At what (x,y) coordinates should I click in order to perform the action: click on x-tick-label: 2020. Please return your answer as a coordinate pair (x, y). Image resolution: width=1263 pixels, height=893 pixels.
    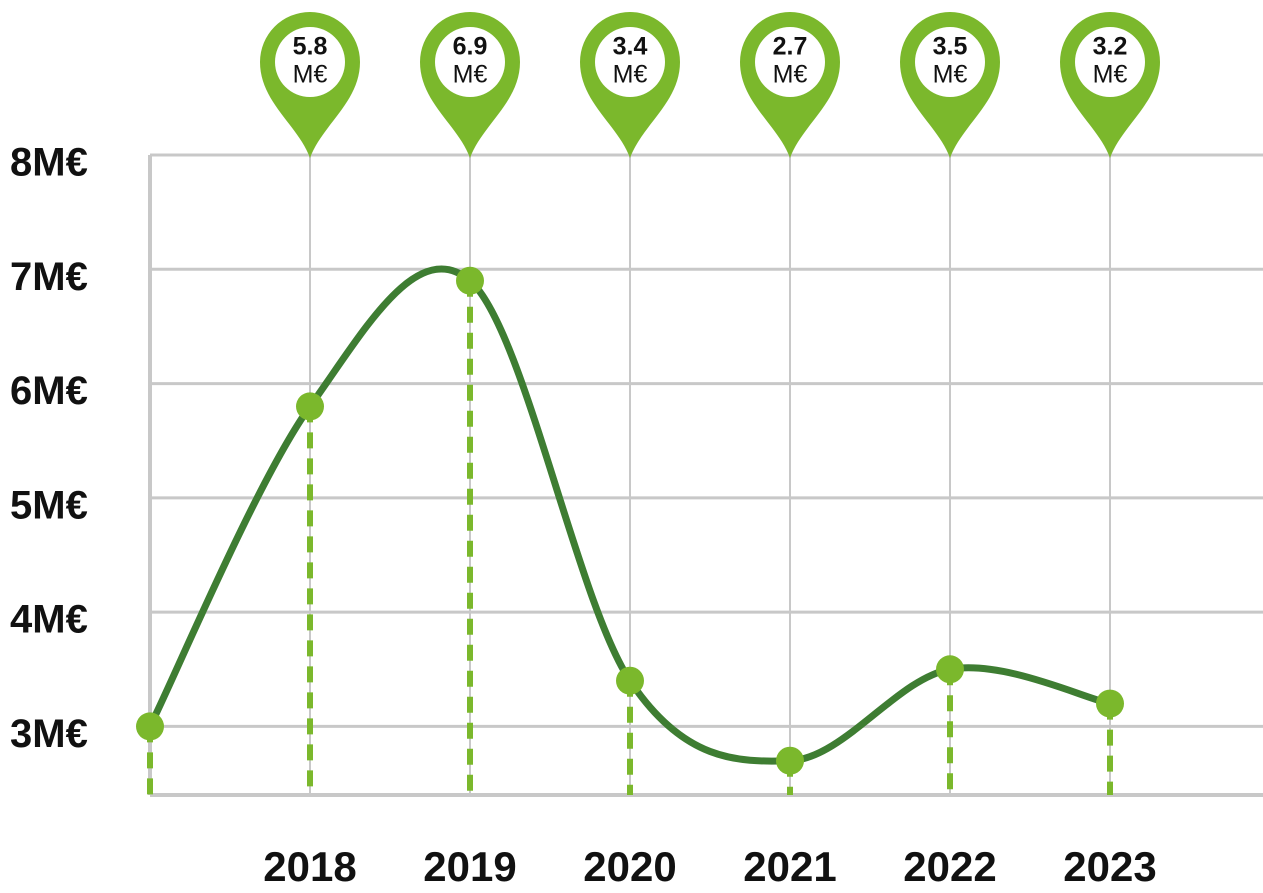
    Looking at the image, I should click on (629, 866).